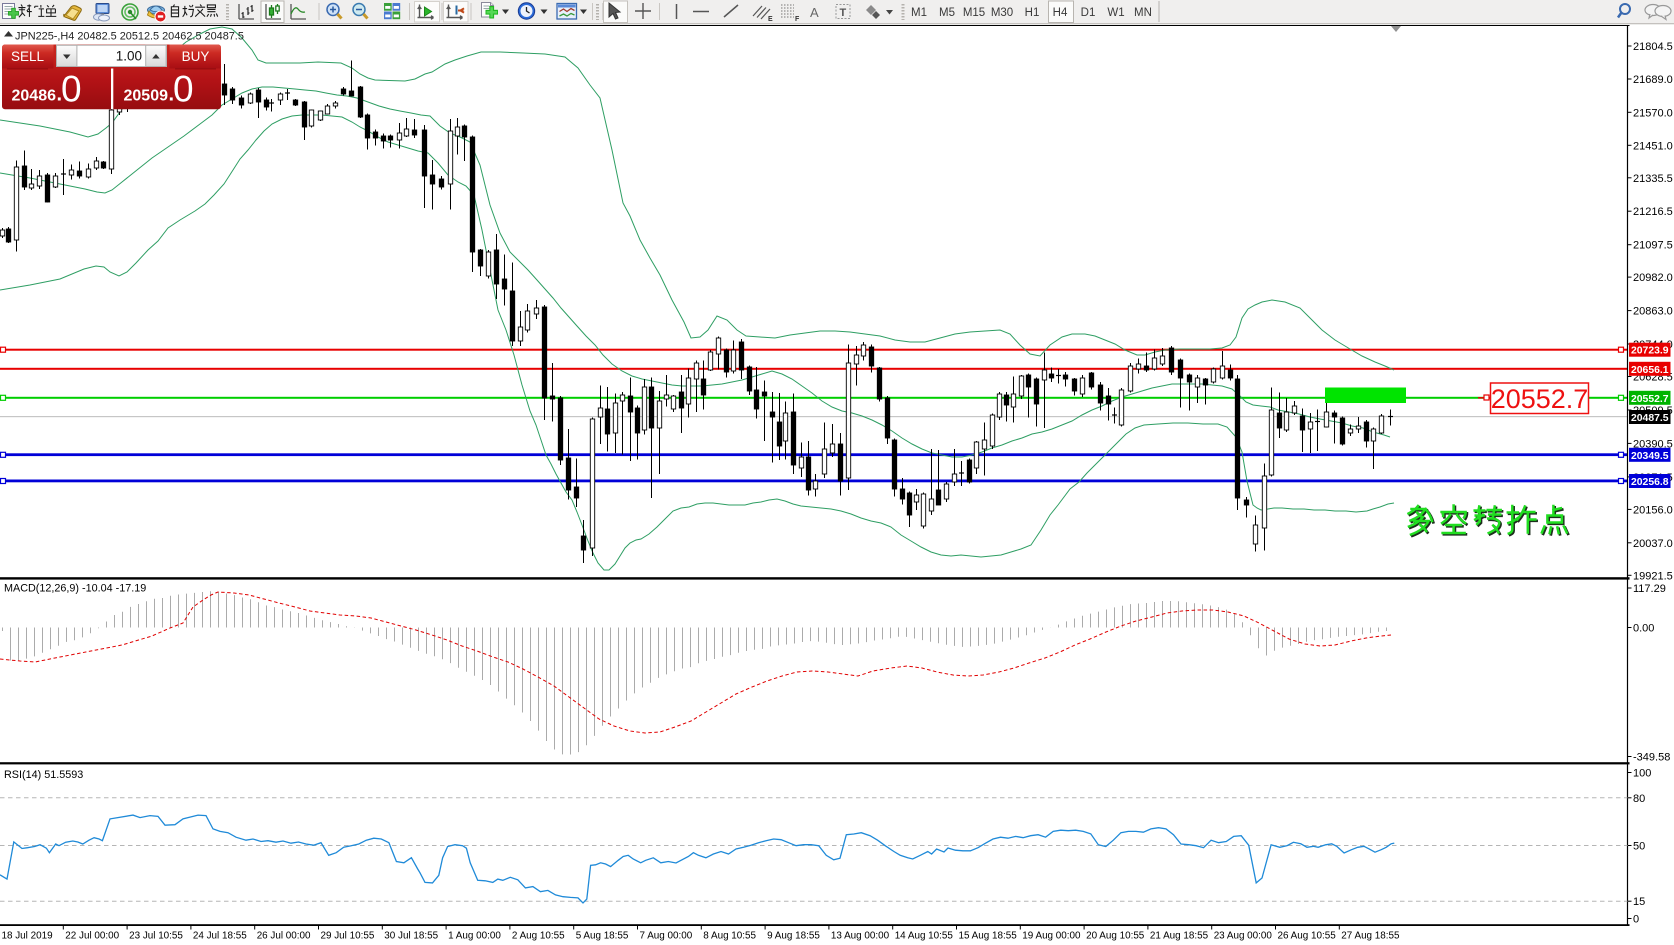  What do you see at coordinates (1243, 936) in the screenshot?
I see `svg-text: 23 Aug 00:00` at bounding box center [1243, 936].